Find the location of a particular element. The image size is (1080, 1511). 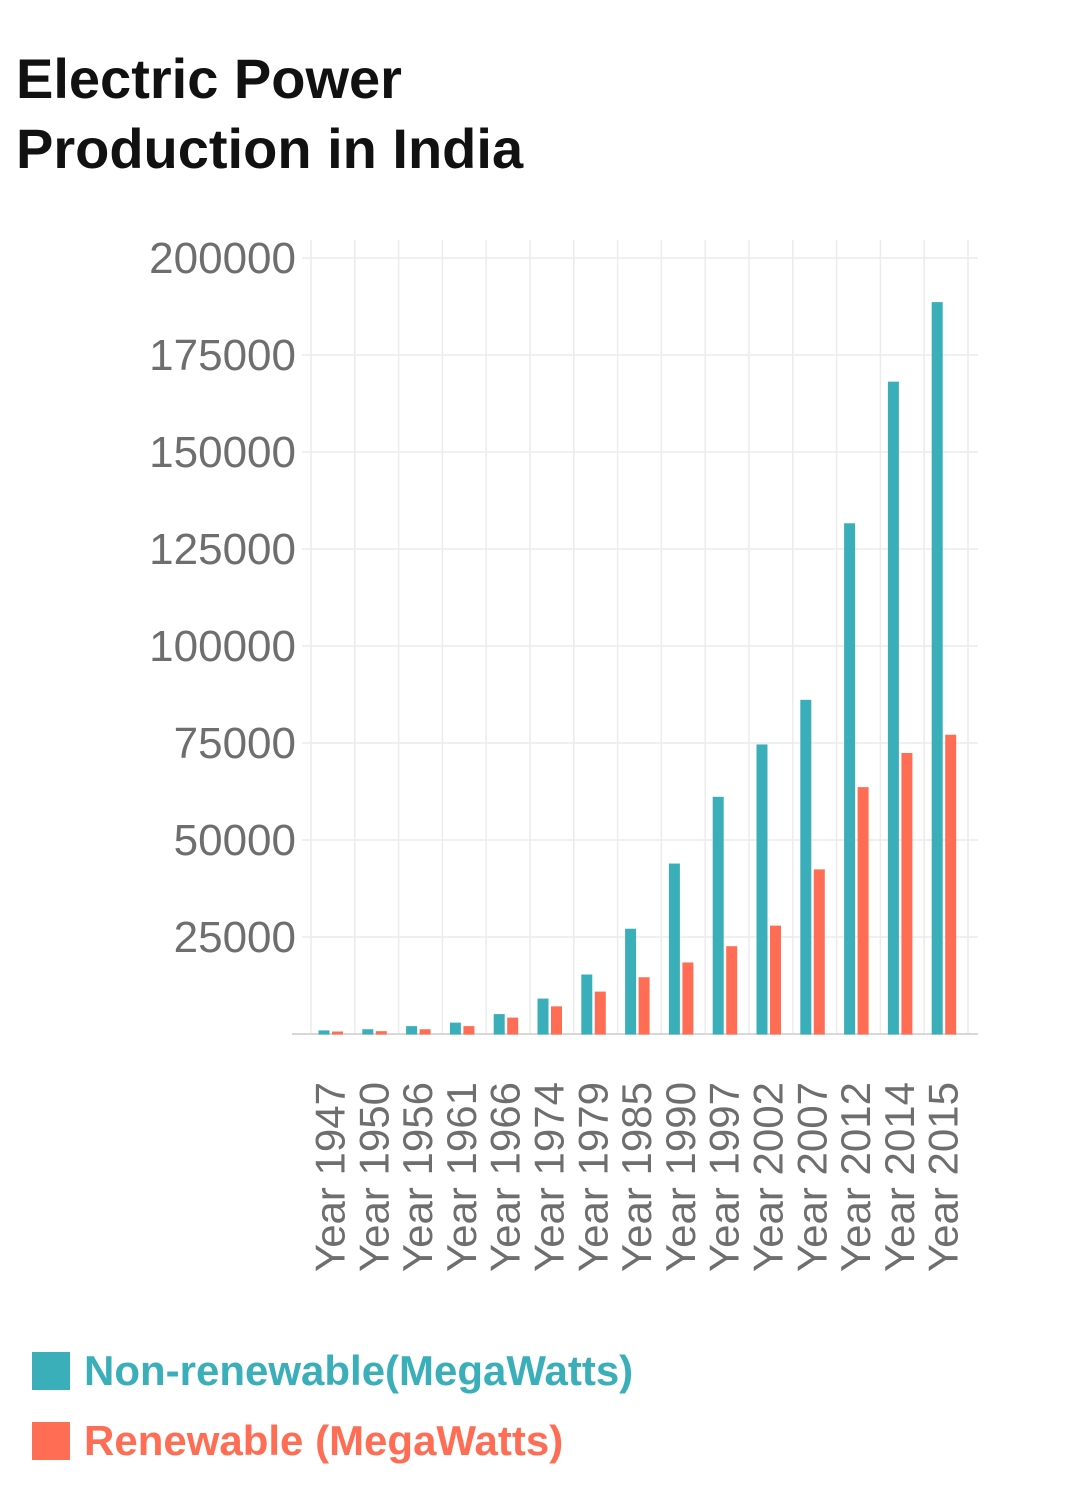

legend-item-renewable: Renewable (MegaWatts) is located at coordinates (297, 1441).